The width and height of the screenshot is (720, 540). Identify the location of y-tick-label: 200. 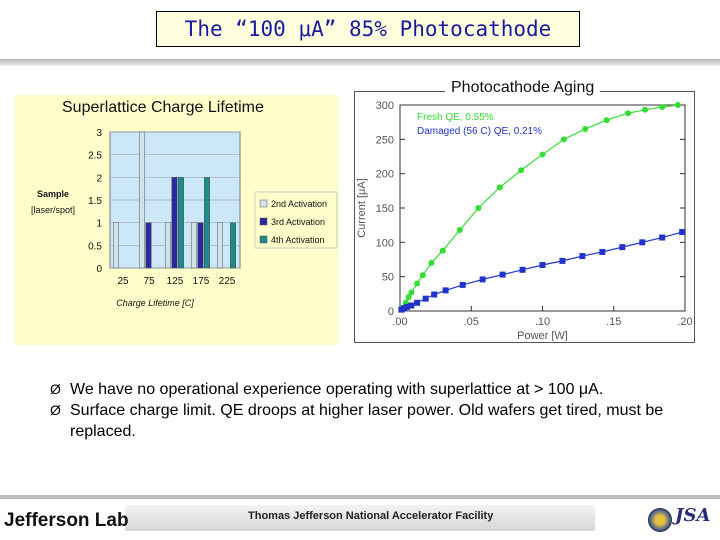
(385, 175).